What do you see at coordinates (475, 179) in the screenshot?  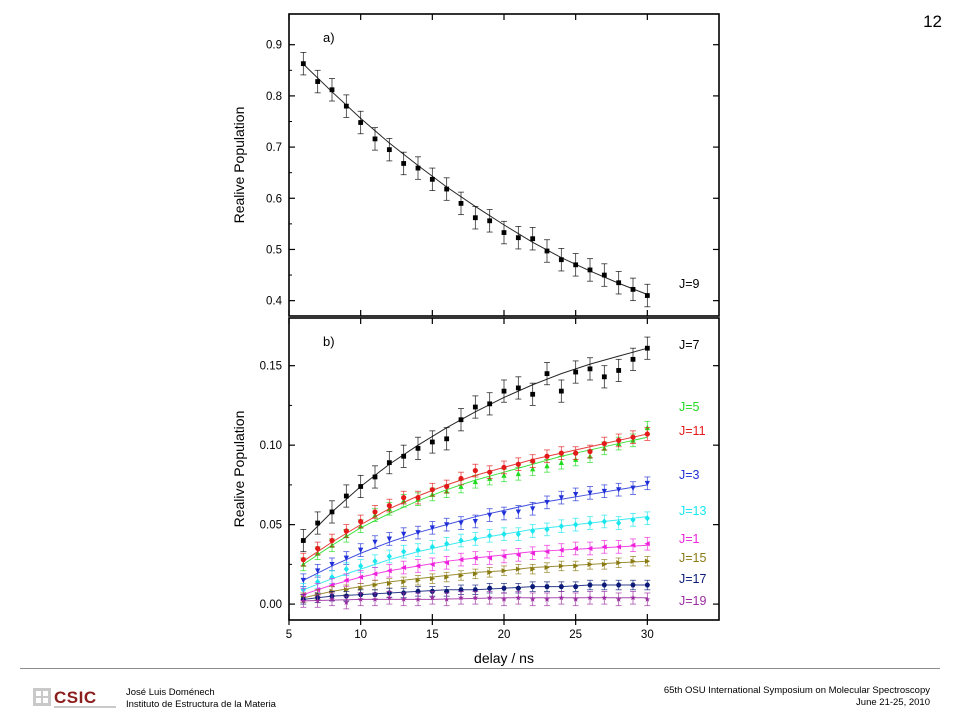 I see `fit-line` at bounding box center [475, 179].